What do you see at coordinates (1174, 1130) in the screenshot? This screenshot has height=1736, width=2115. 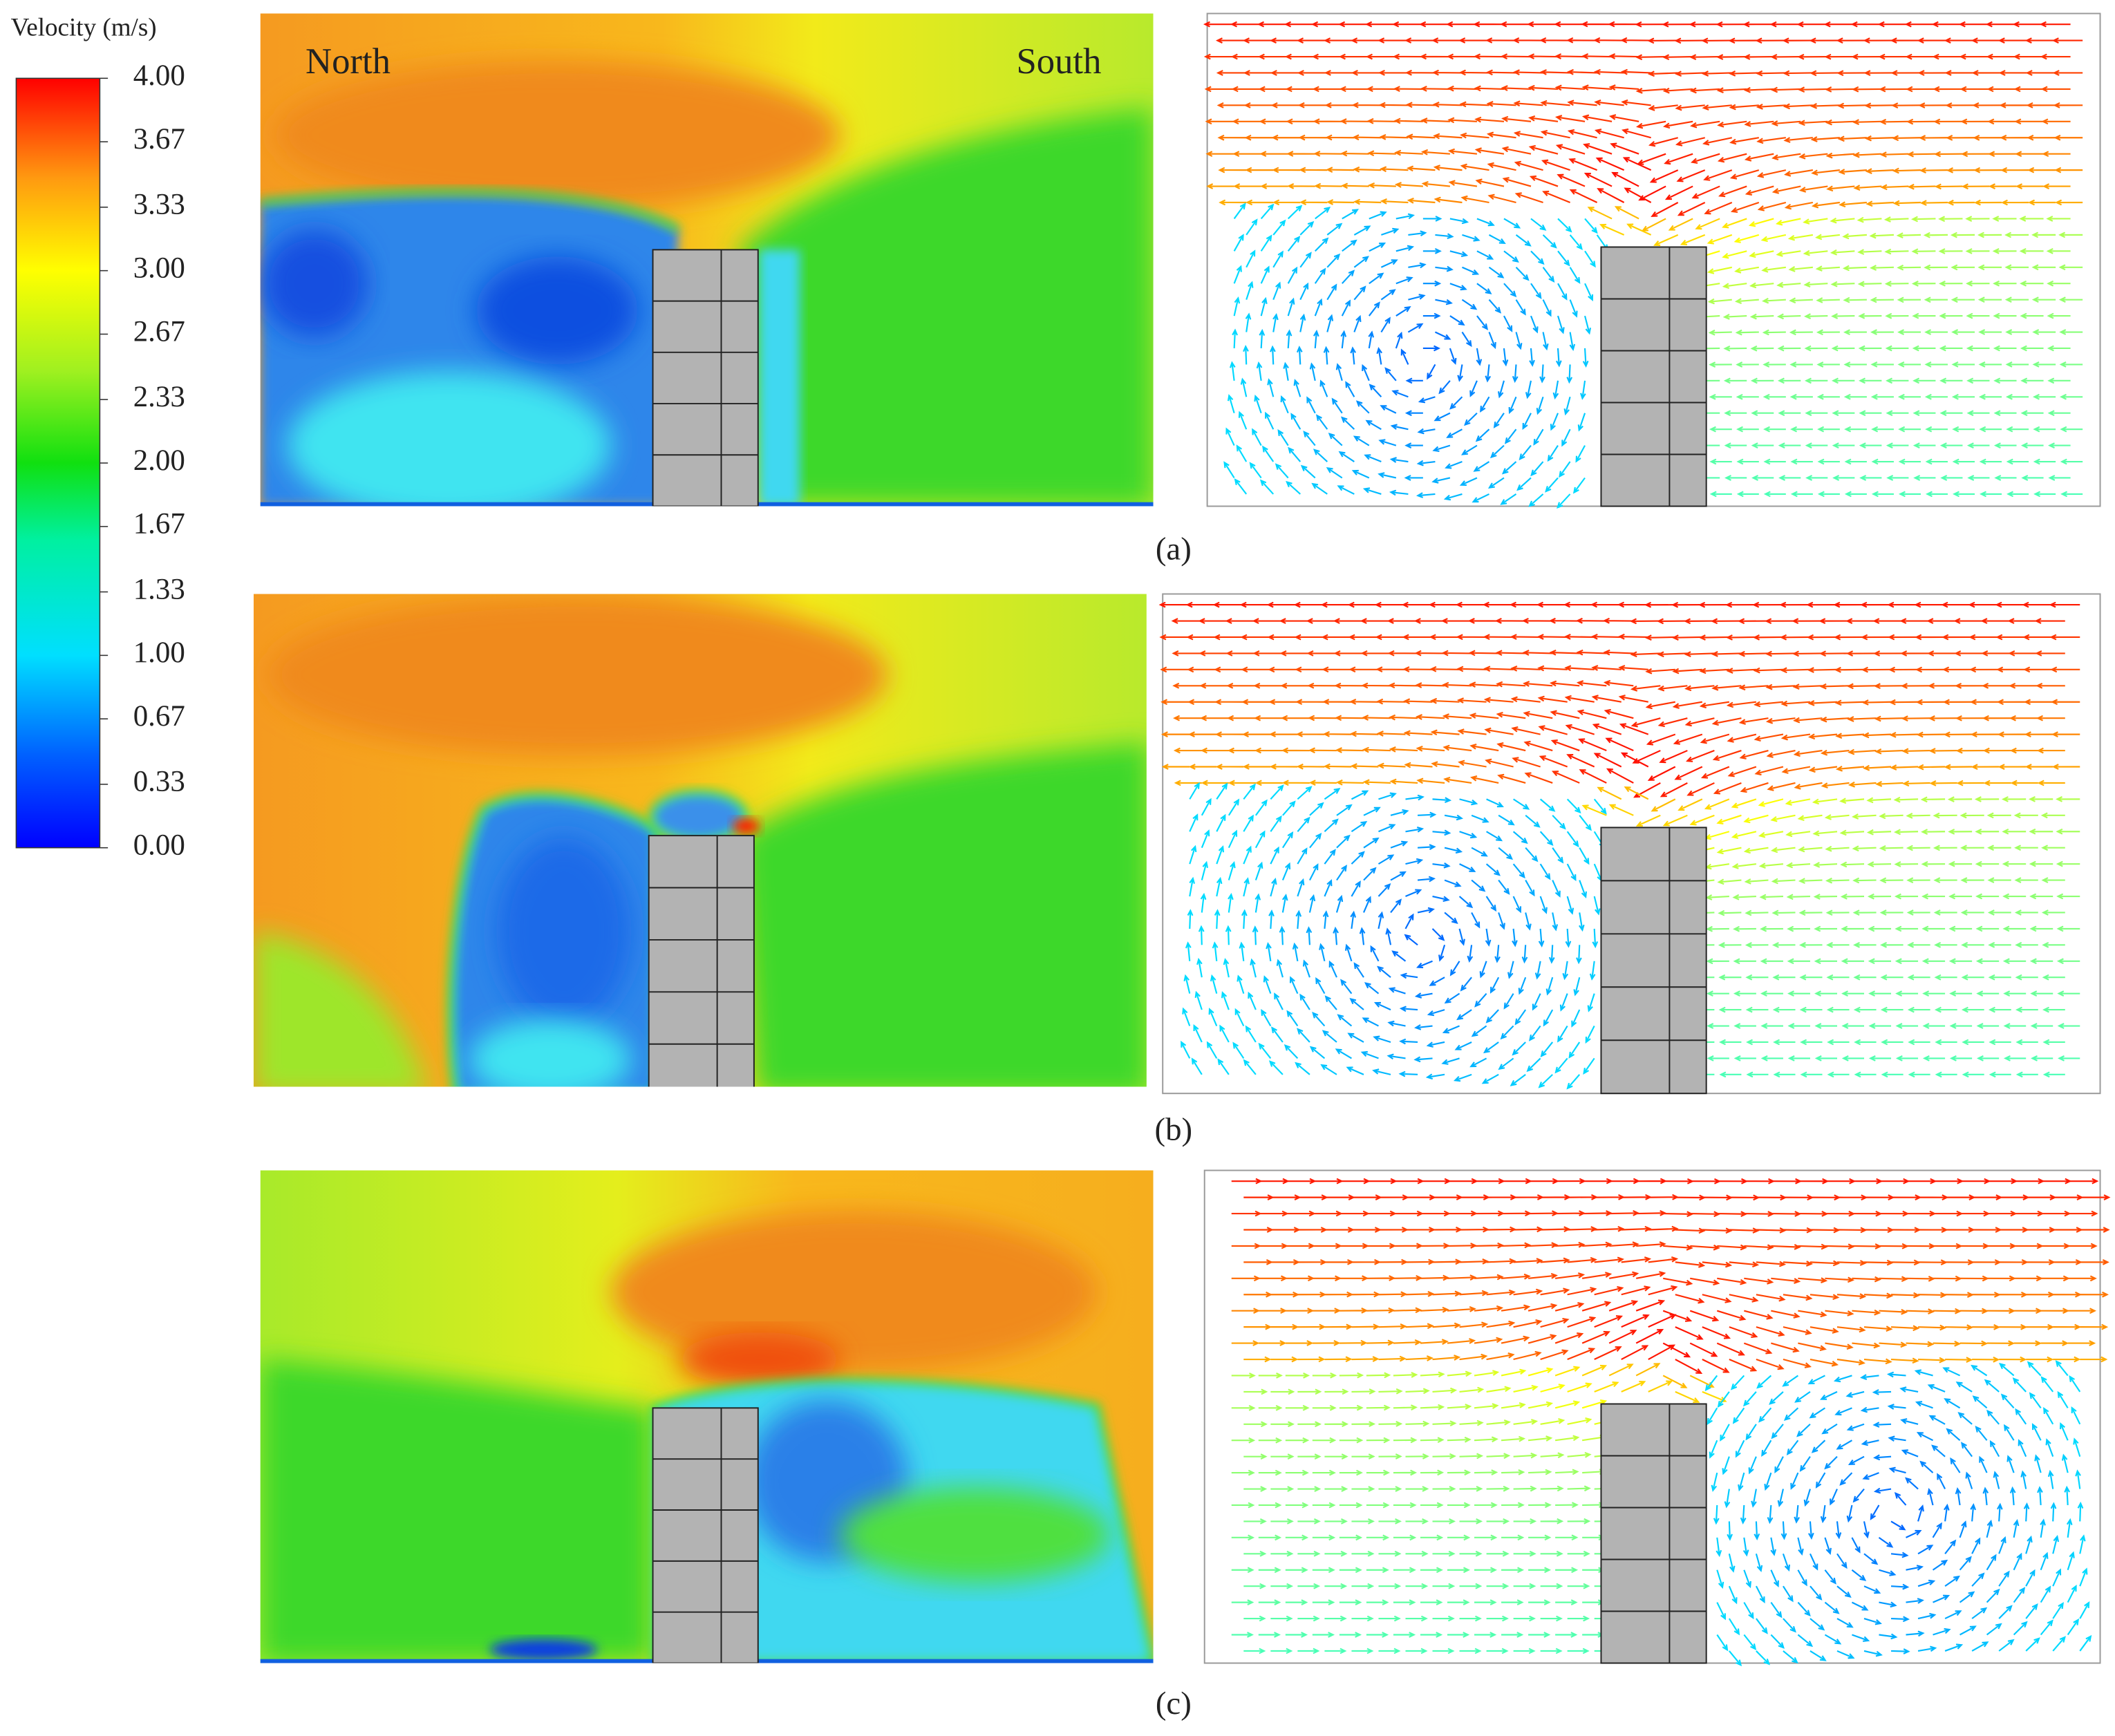 I see `panel-label: (b)` at bounding box center [1174, 1130].